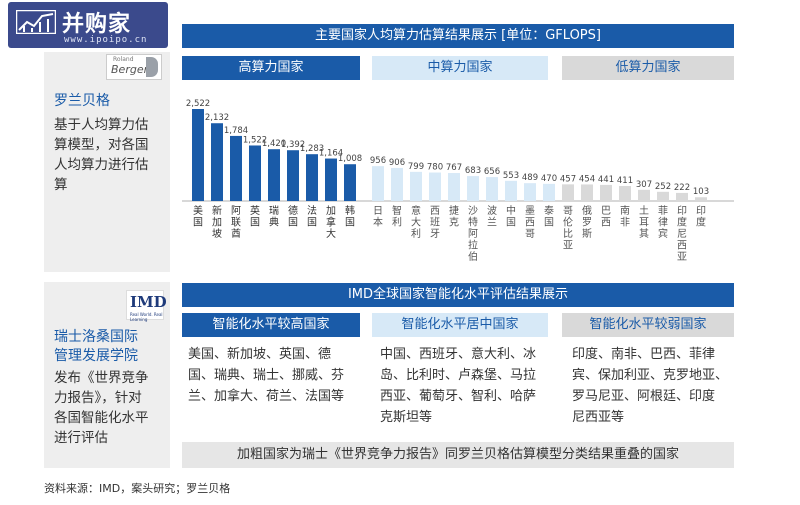  Describe the element at coordinates (416, 222) in the screenshot. I see `category-label-11: 意大利` at that location.